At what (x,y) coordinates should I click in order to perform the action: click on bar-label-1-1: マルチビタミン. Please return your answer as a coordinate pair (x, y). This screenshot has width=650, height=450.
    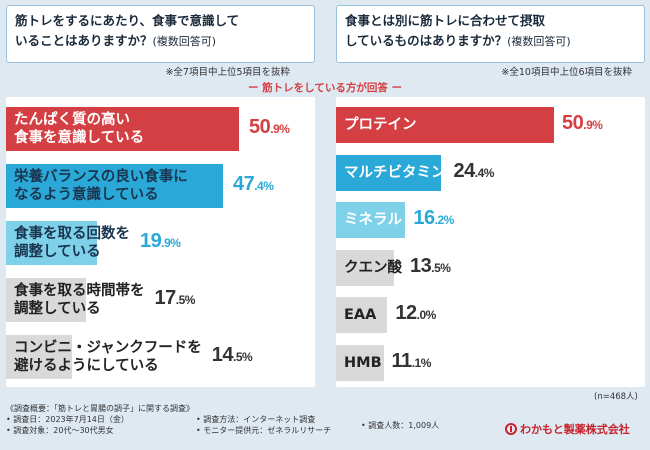
    Looking at the image, I should click on (395, 172).